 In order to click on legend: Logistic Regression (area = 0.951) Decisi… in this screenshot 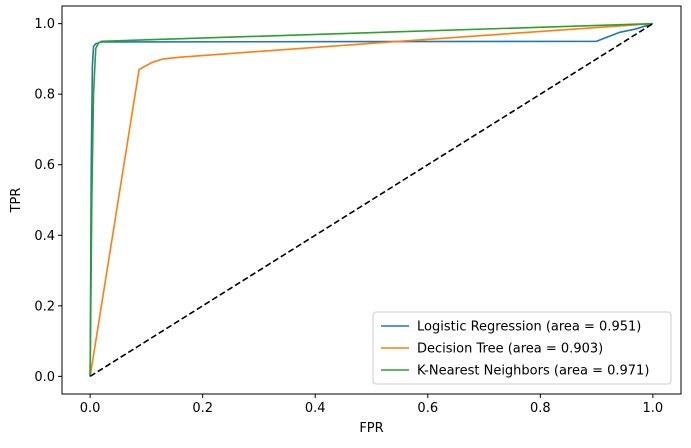, I will do `click(522, 348)`.